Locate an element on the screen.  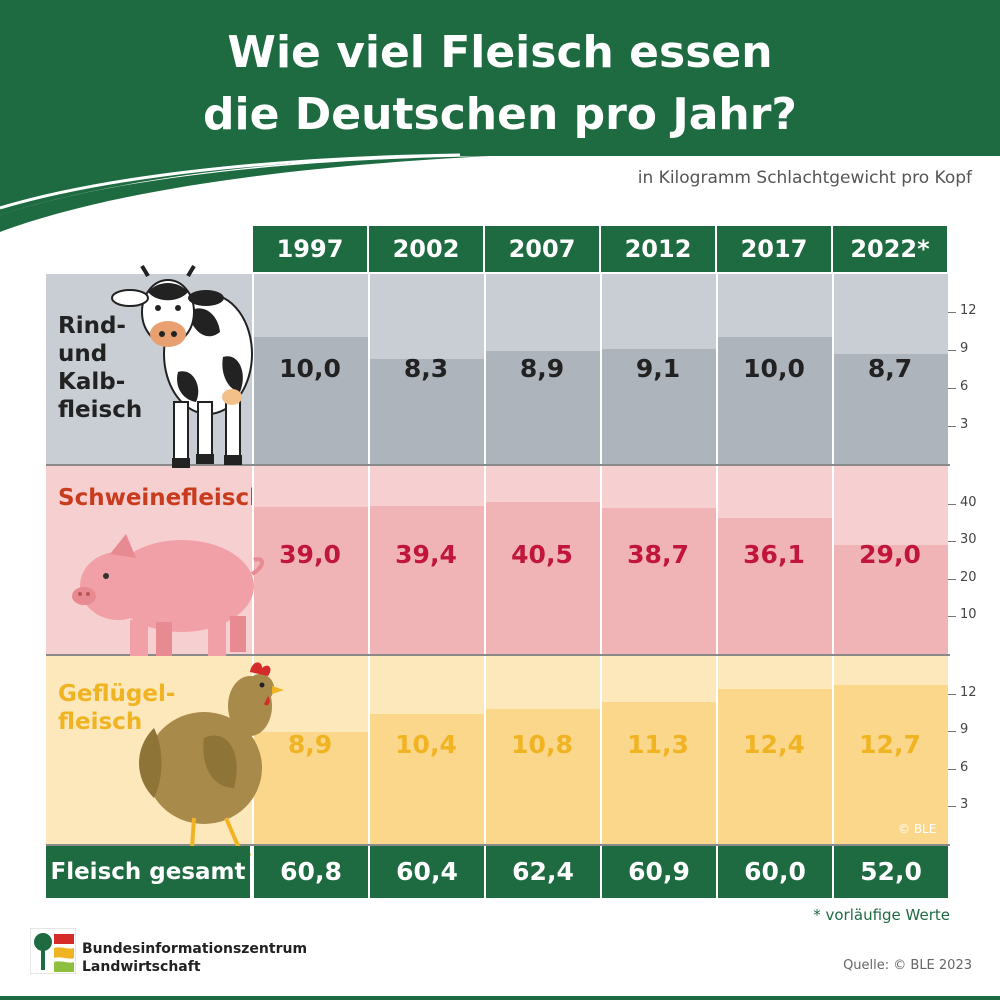
org-logo-icon is located at coordinates (53, 951).